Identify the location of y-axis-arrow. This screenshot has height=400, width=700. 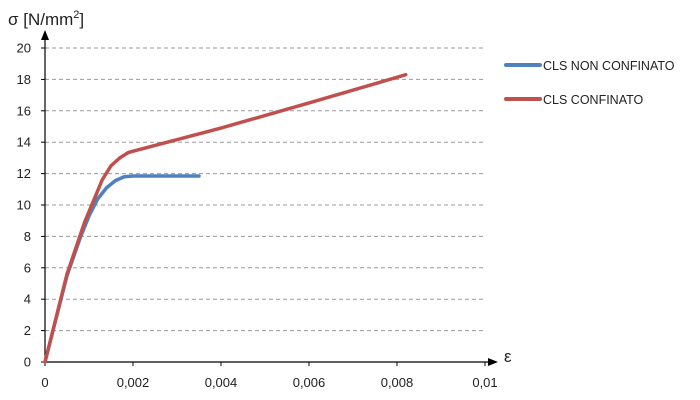
(45, 35).